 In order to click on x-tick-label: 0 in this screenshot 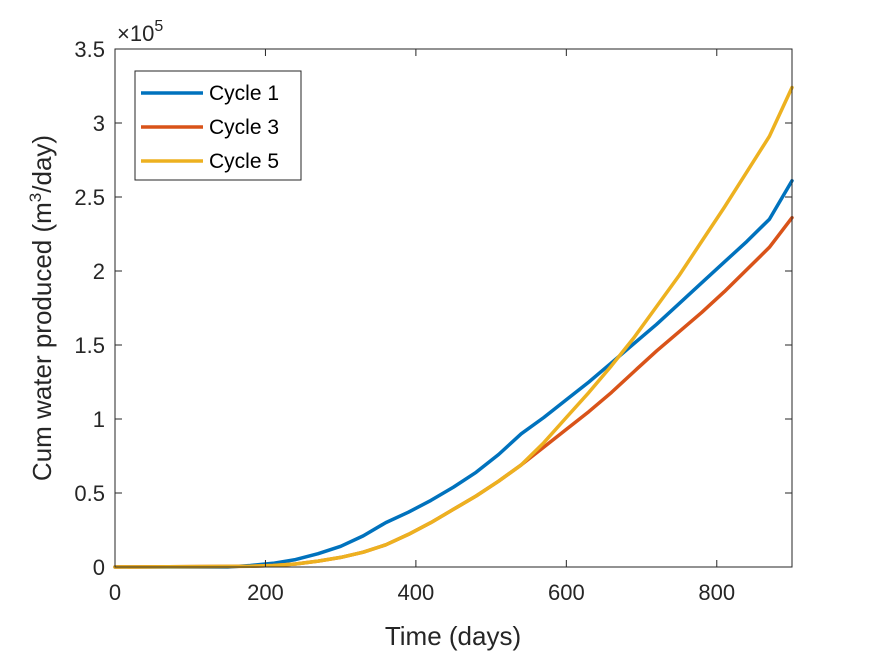, I will do `click(115, 592)`.